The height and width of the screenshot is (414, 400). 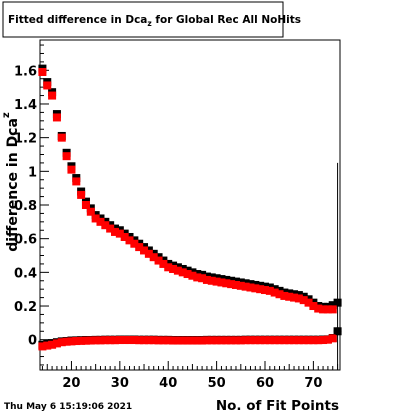 I want to click on x-tick-label: 40, so click(x=168, y=383).